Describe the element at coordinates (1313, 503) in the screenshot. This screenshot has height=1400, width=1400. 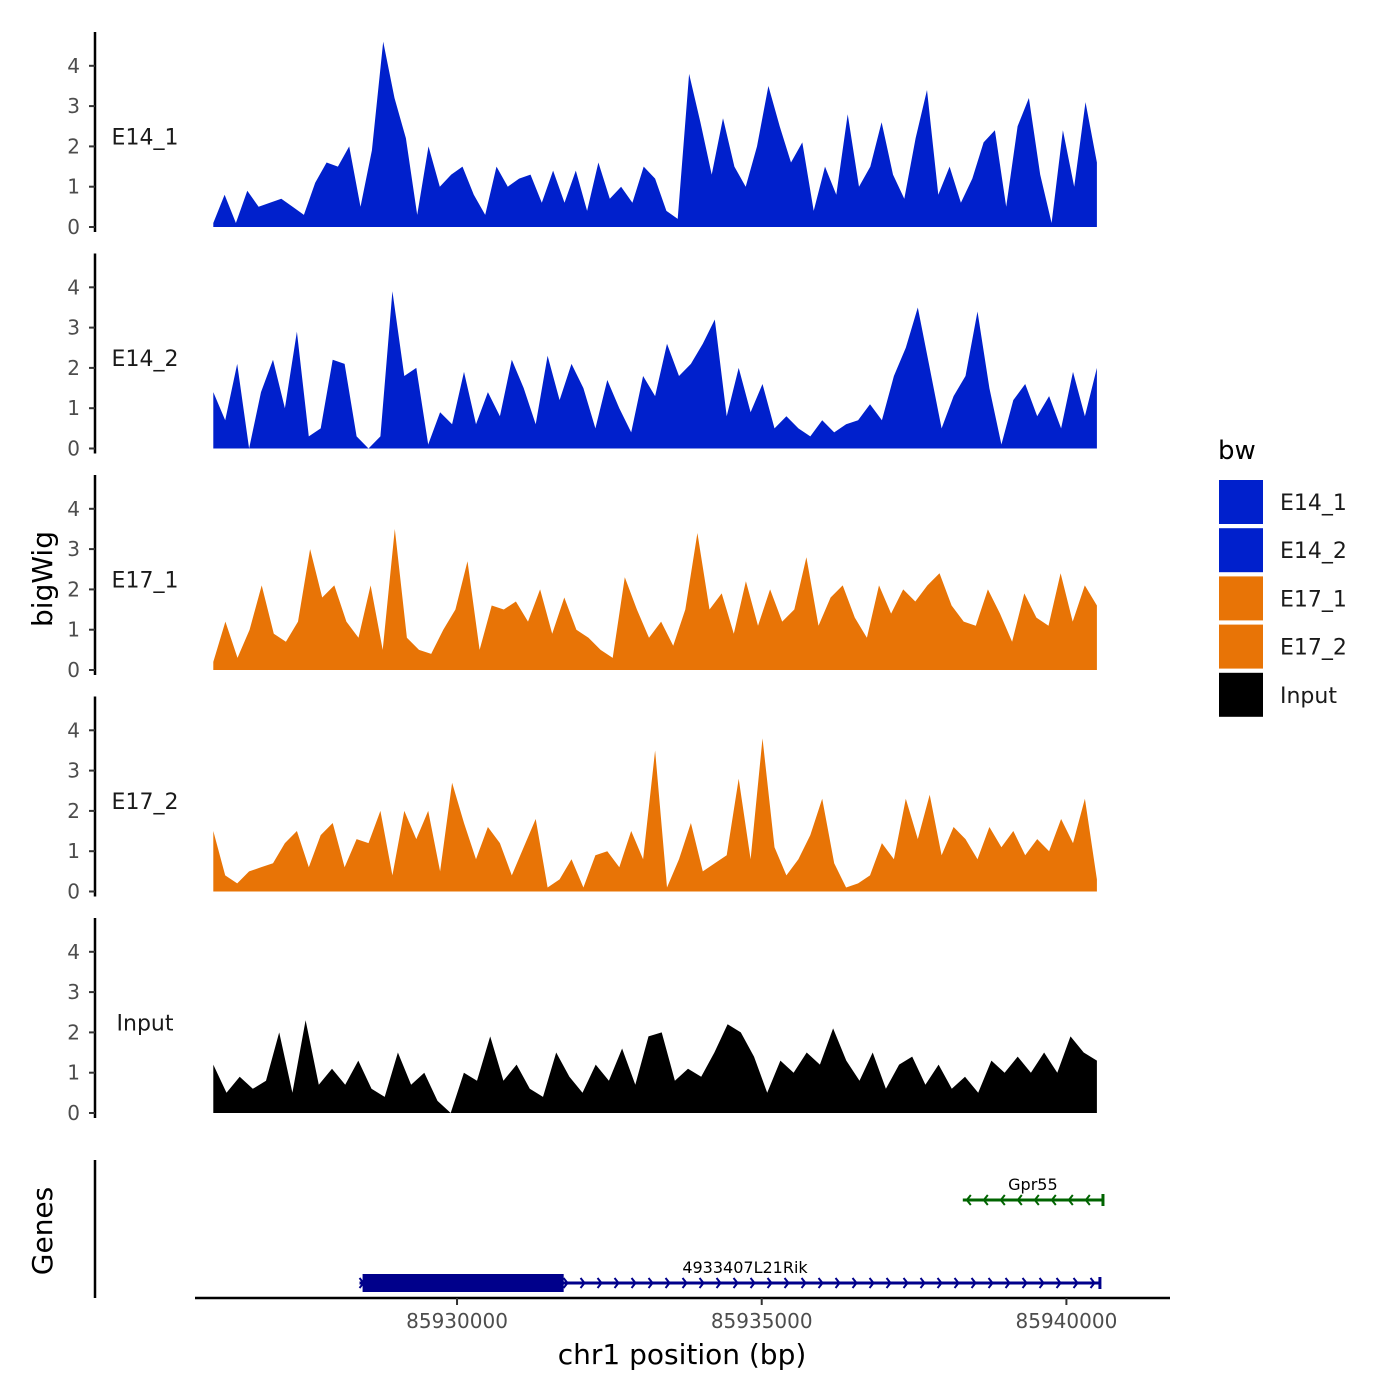
I see `legend-label: E14_1` at that location.